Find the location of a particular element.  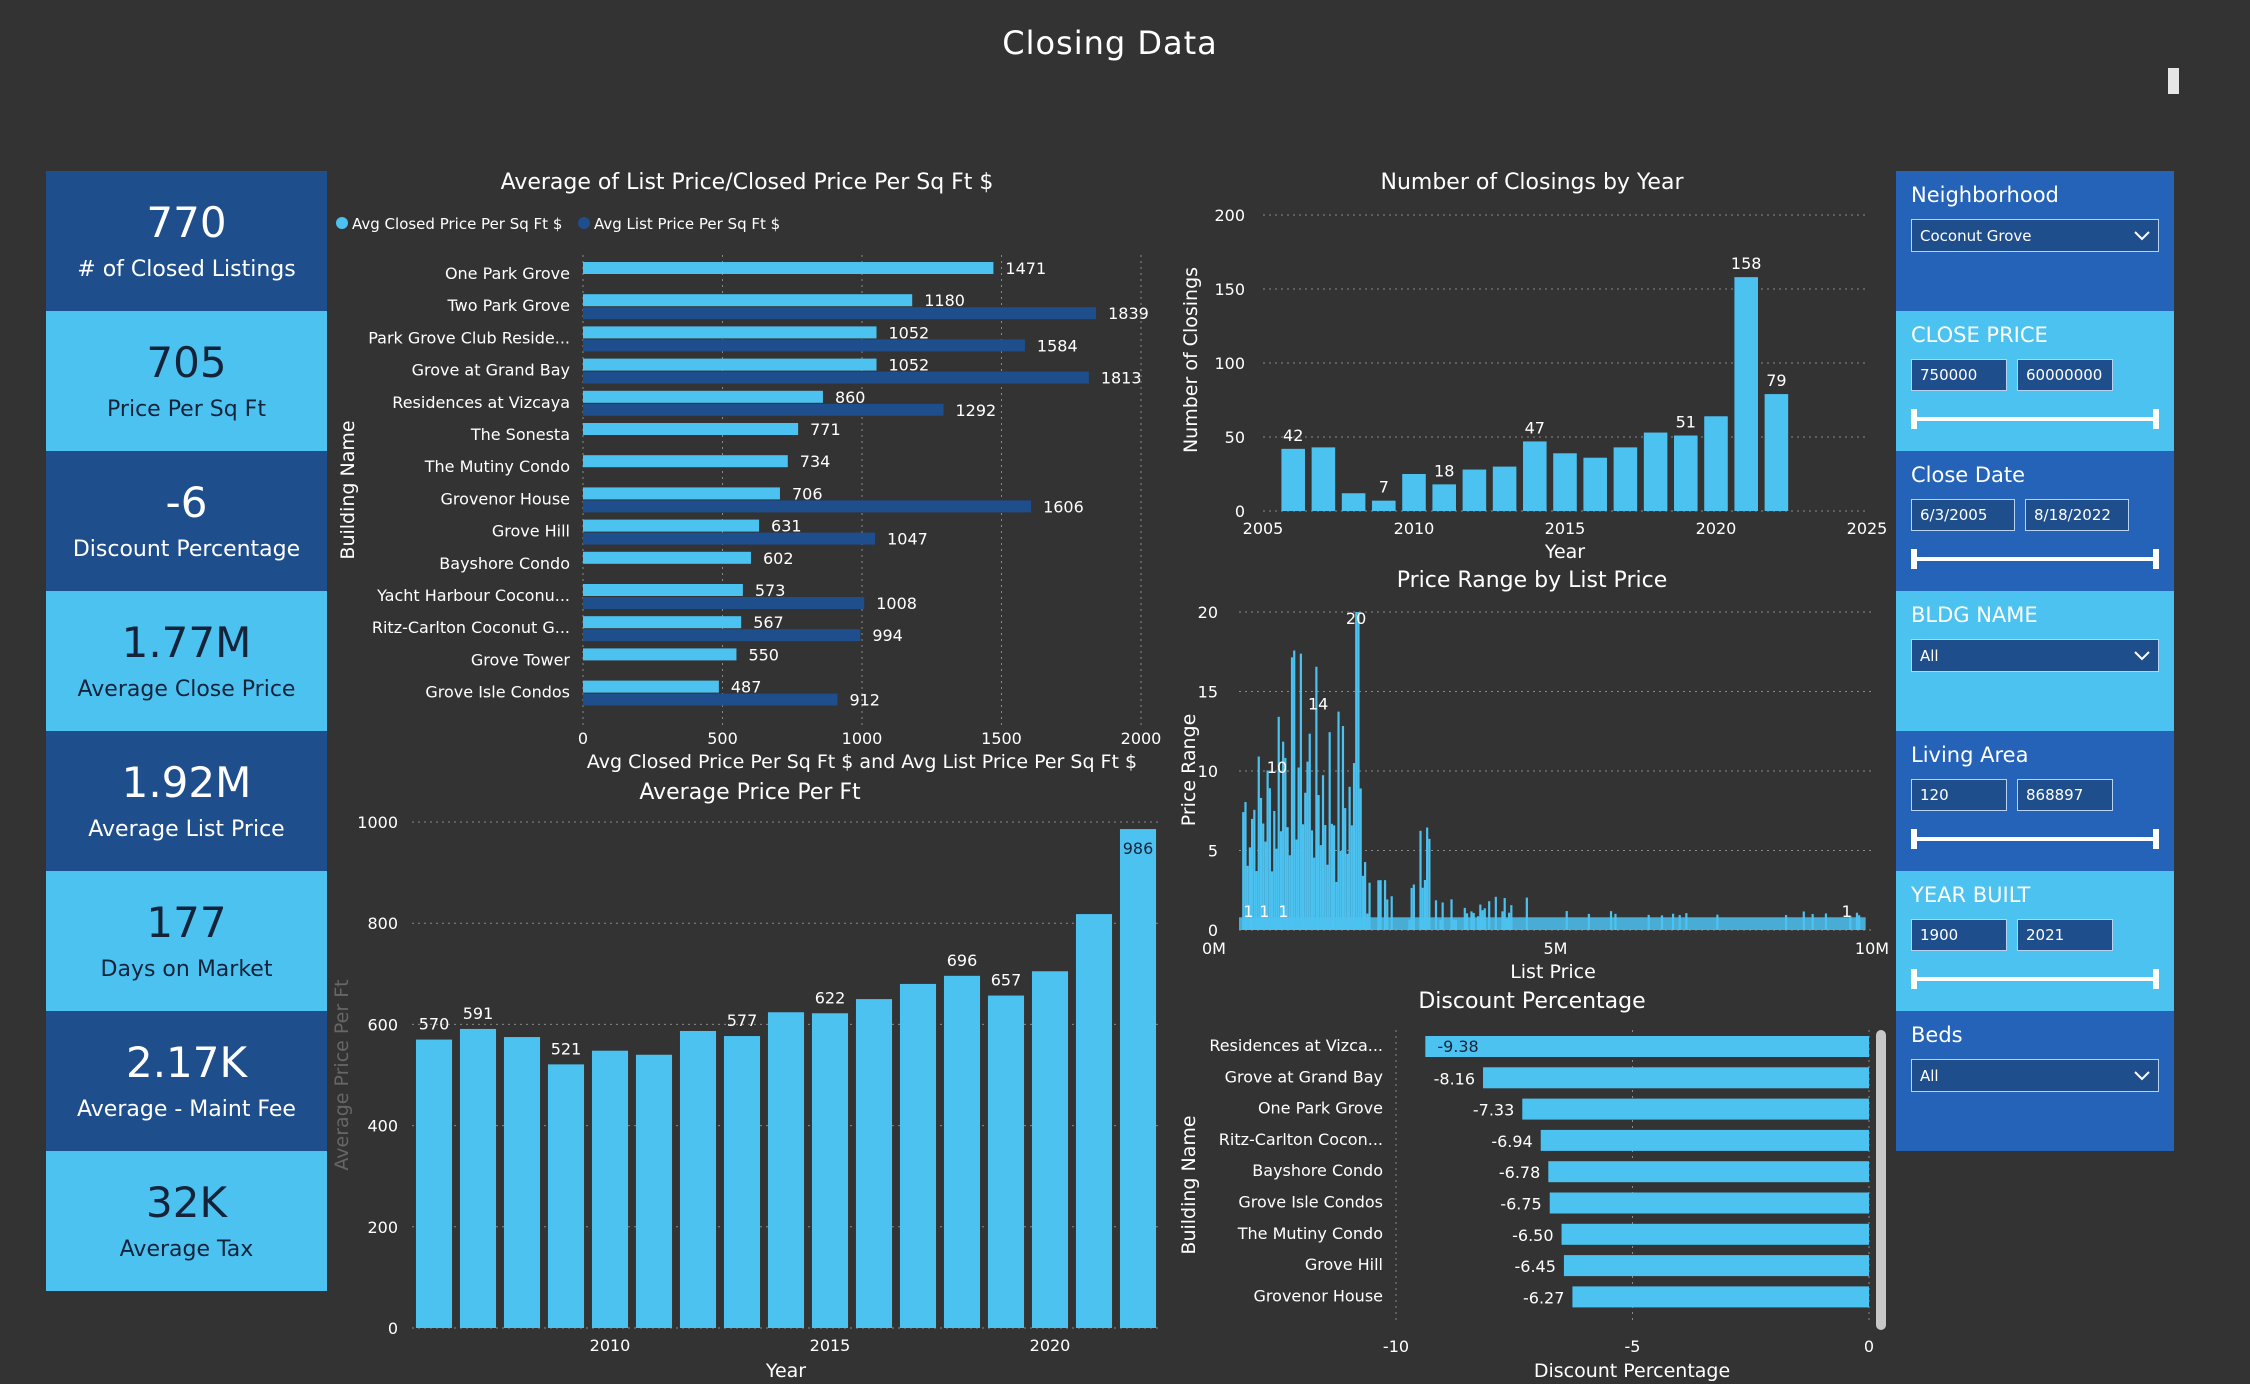

data-label: 1047 is located at coordinates (907, 539).